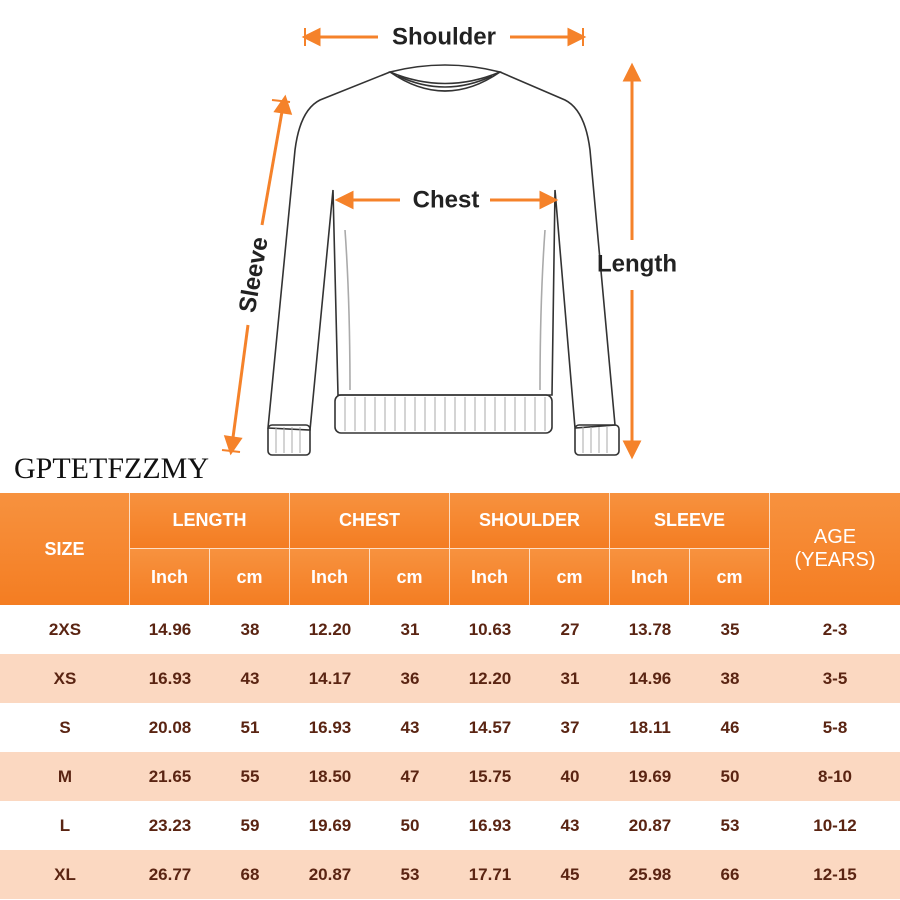  Describe the element at coordinates (65, 874) in the screenshot. I see `table-cell: XL` at that location.